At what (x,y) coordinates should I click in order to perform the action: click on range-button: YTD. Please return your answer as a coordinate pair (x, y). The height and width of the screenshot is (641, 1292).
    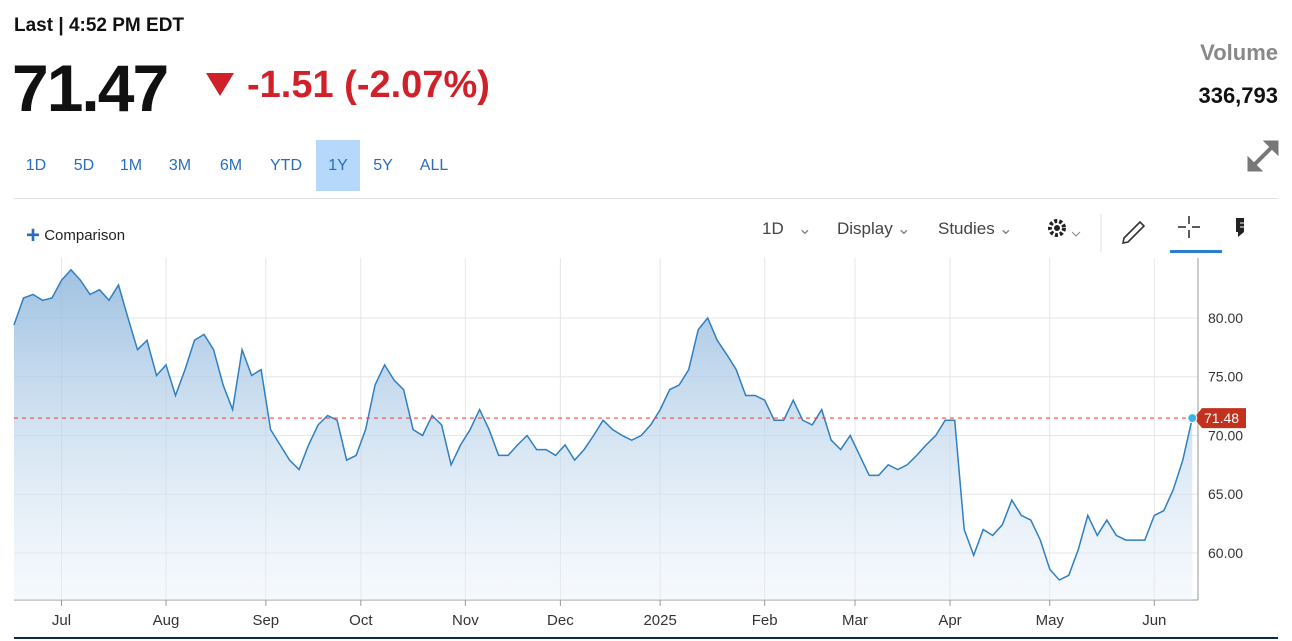
    Looking at the image, I should click on (286, 165).